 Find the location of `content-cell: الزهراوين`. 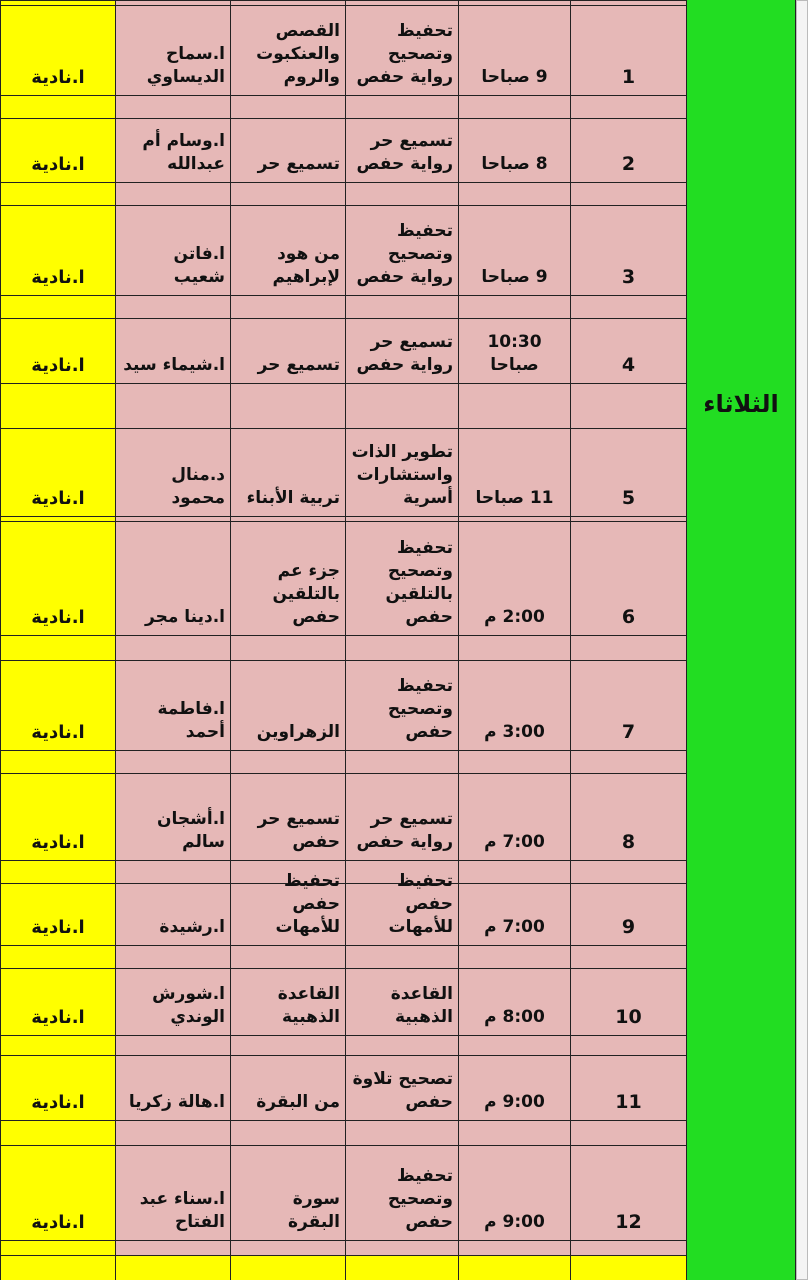

content-cell: الزهراوين is located at coordinates (298, 732).